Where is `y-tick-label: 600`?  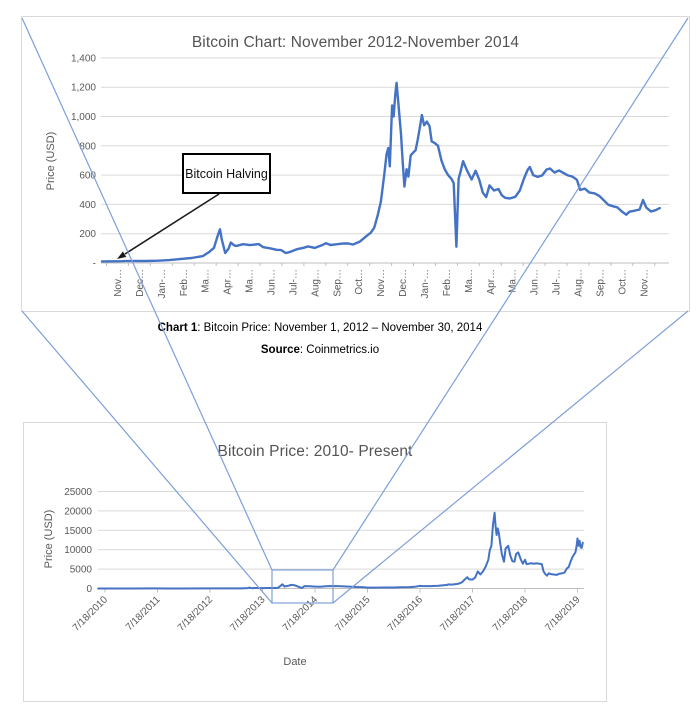
y-tick-label: 600 is located at coordinates (87, 176).